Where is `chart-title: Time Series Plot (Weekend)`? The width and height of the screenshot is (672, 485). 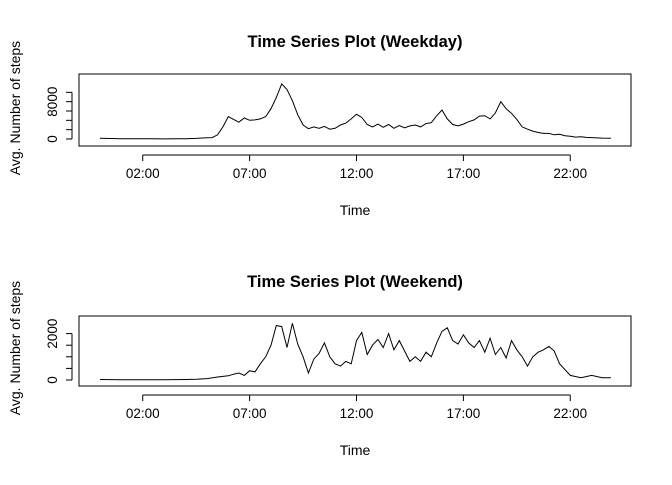 chart-title: Time Series Plot (Weekend) is located at coordinates (355, 282).